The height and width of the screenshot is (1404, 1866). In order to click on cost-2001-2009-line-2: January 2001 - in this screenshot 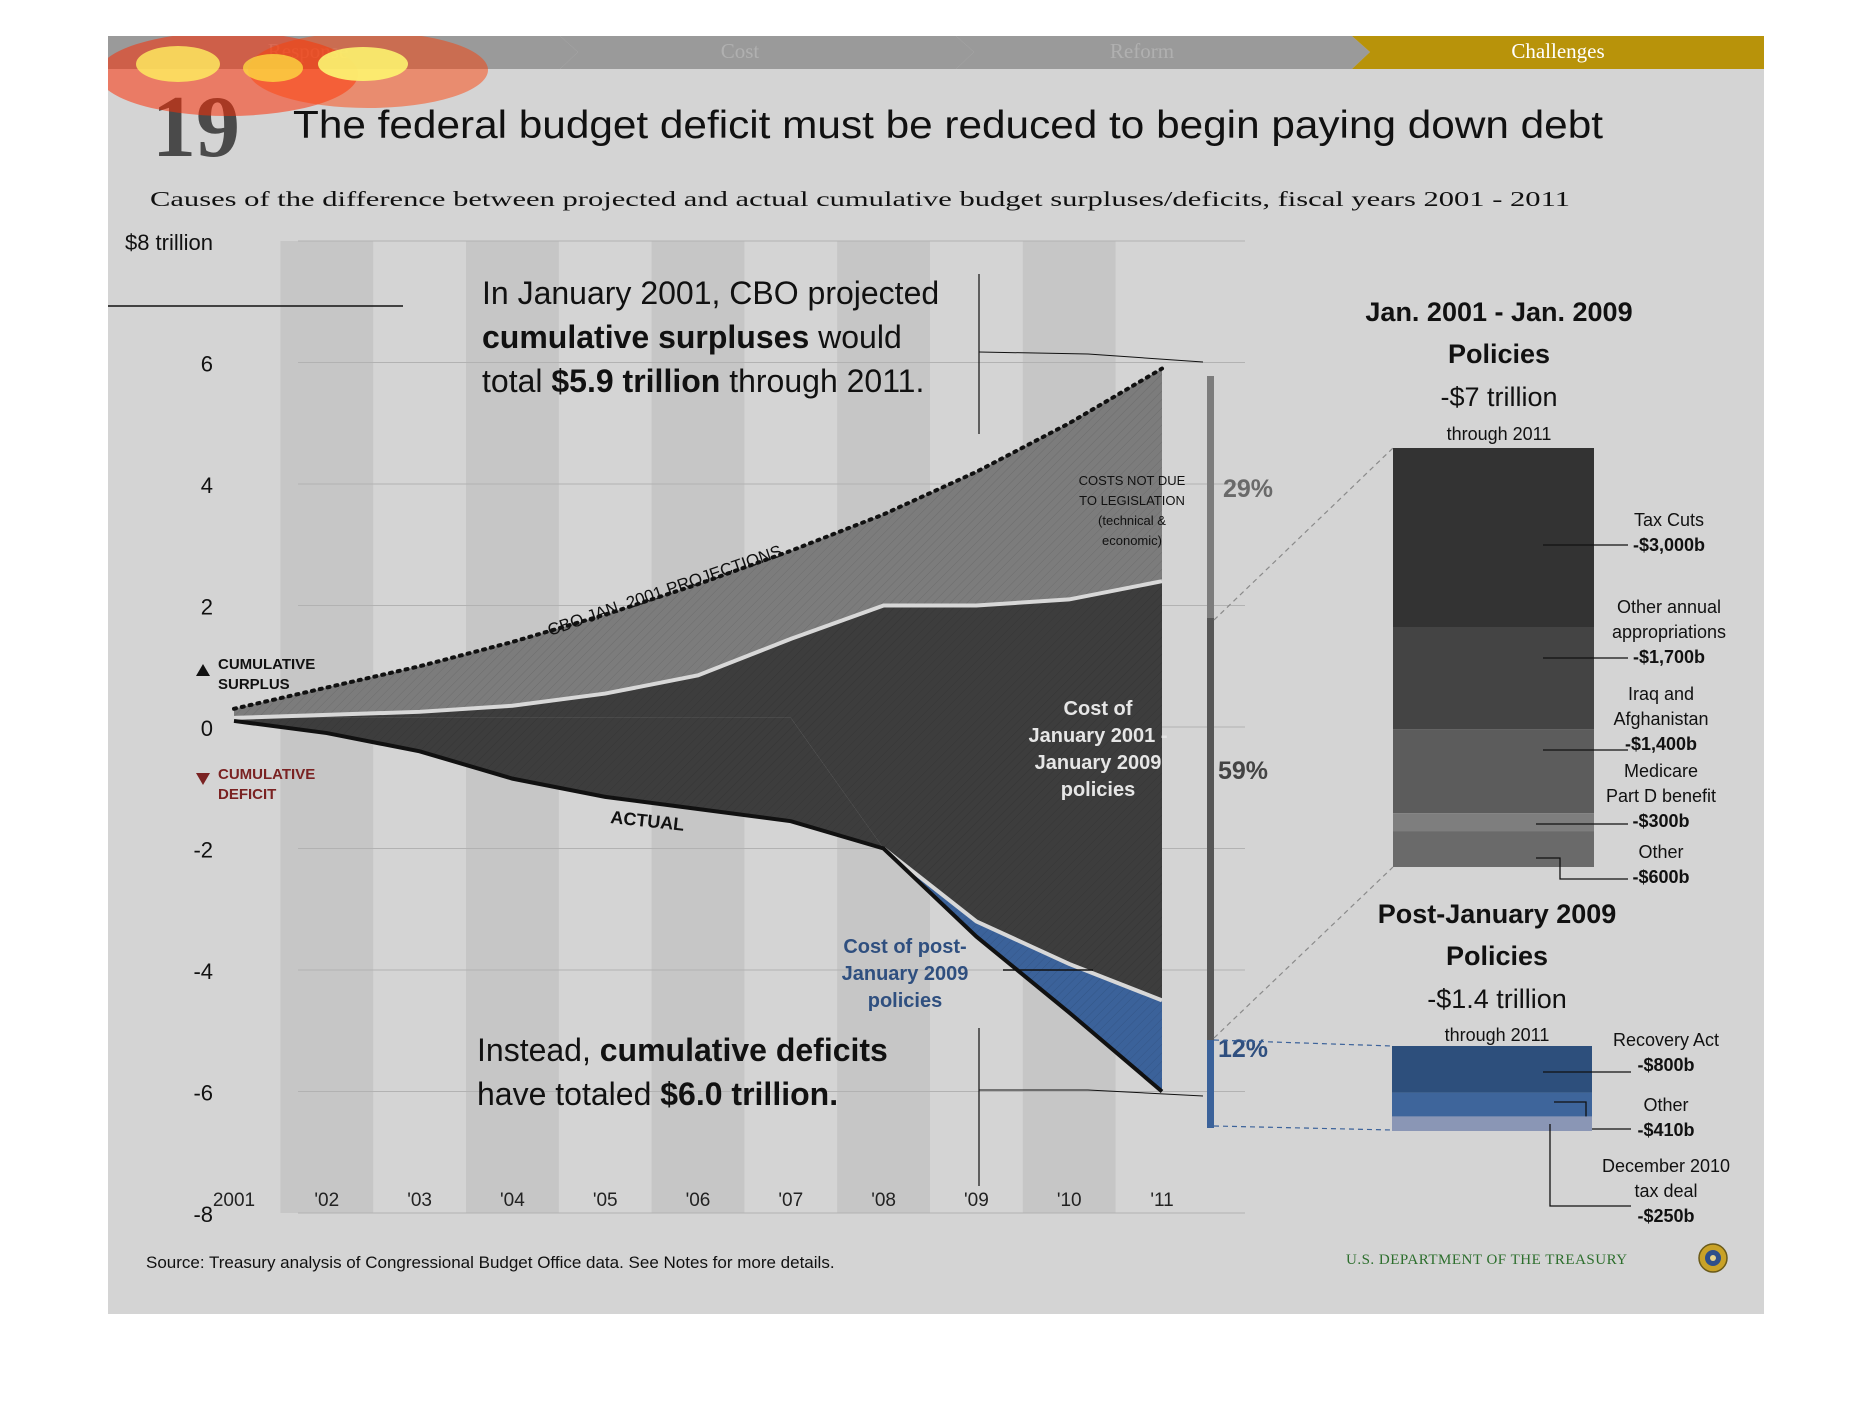, I will do `click(1098, 736)`.